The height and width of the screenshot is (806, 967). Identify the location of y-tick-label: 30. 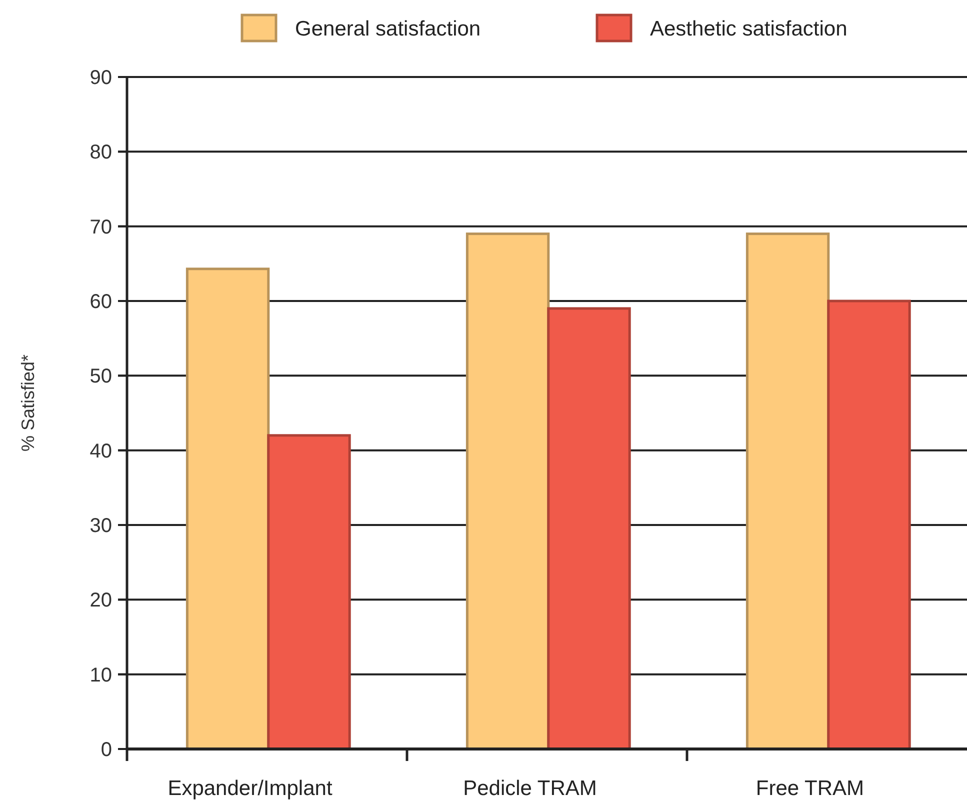
(101, 526).